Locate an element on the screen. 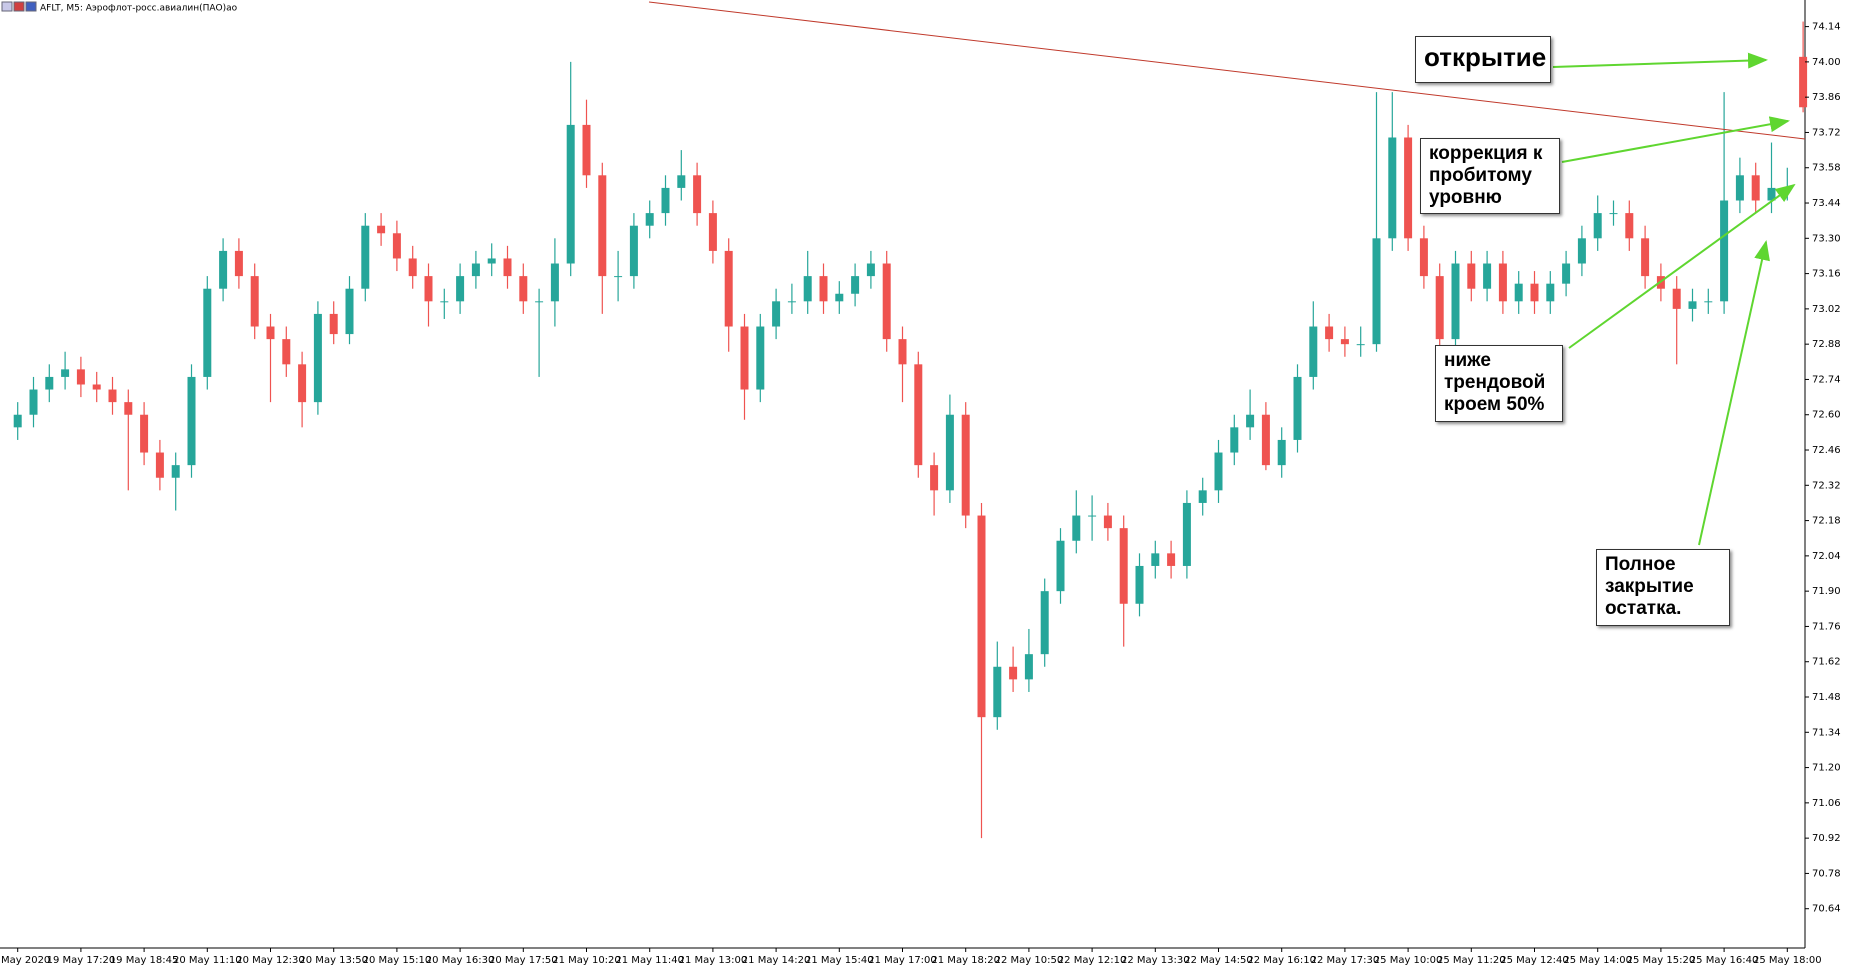  x-tick-label: 22 May 16:10 is located at coordinates (1281, 960).